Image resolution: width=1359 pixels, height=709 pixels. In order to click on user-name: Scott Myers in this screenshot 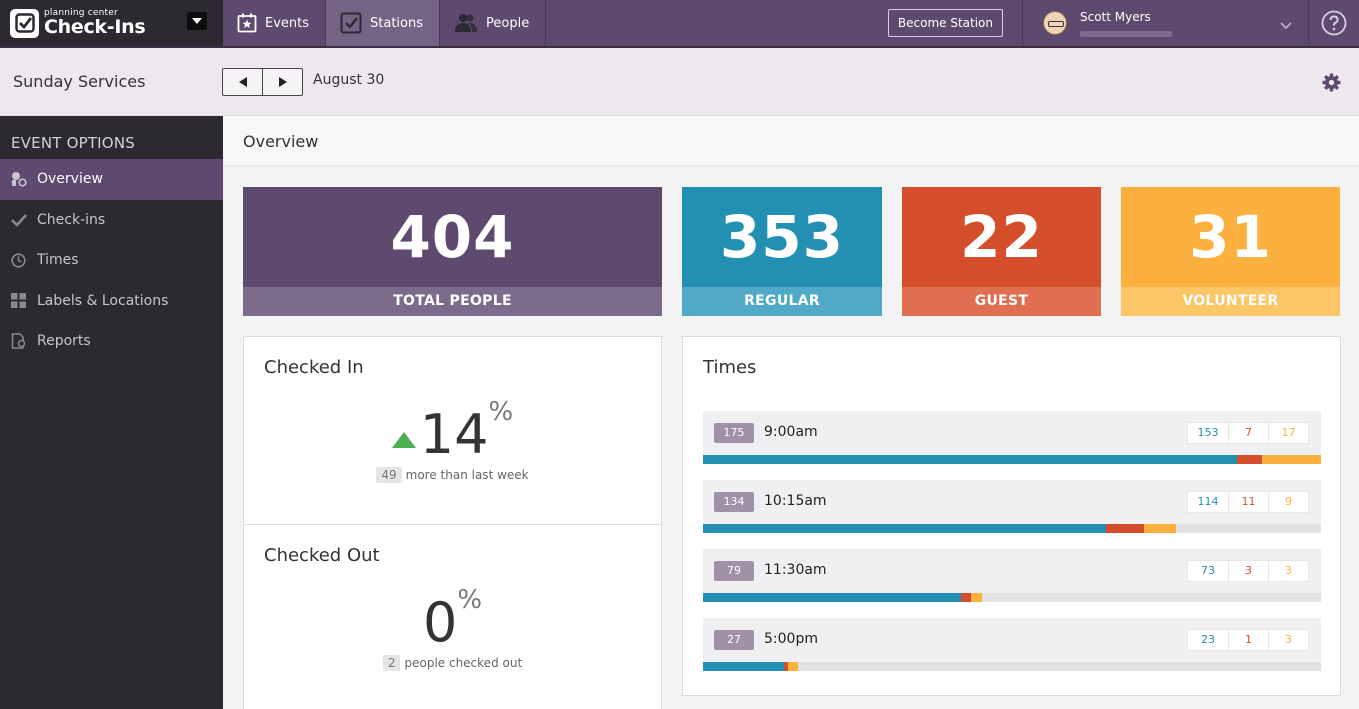, I will do `click(1115, 16)`.